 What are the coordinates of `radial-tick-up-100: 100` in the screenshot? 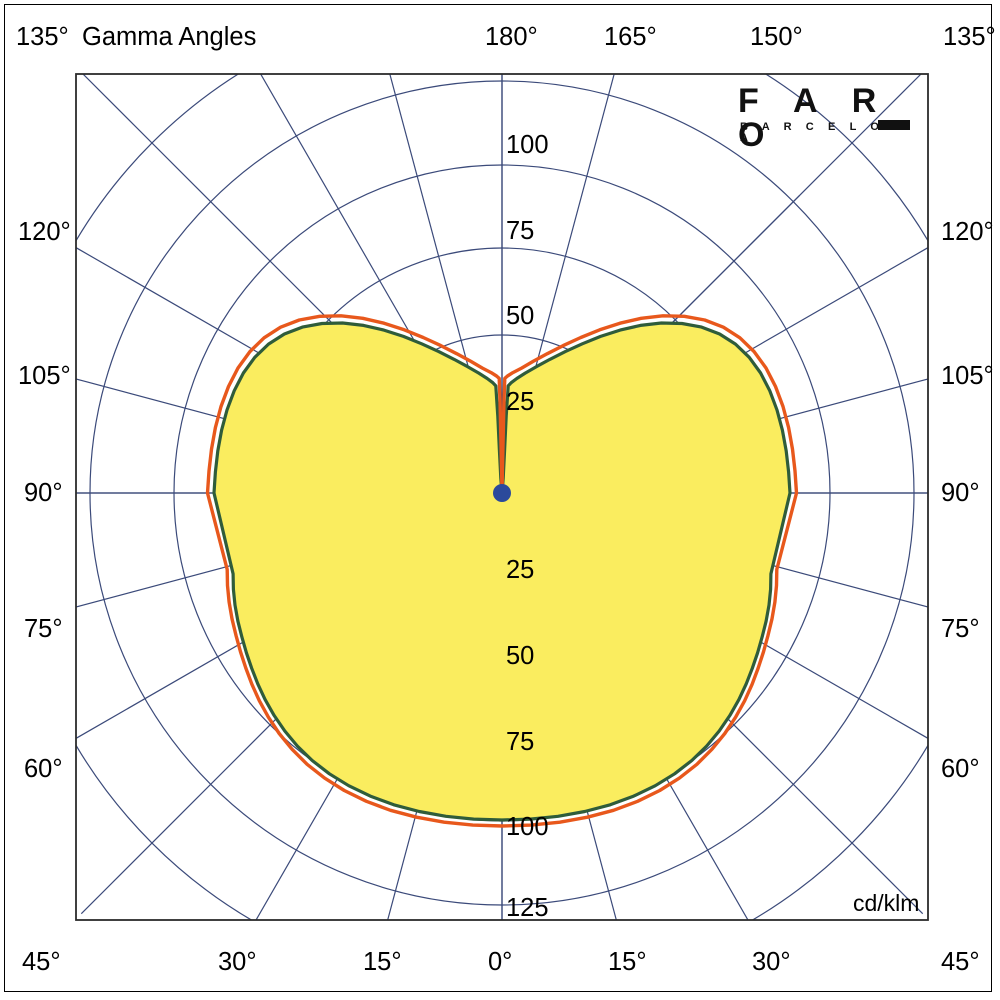 It's located at (527, 145).